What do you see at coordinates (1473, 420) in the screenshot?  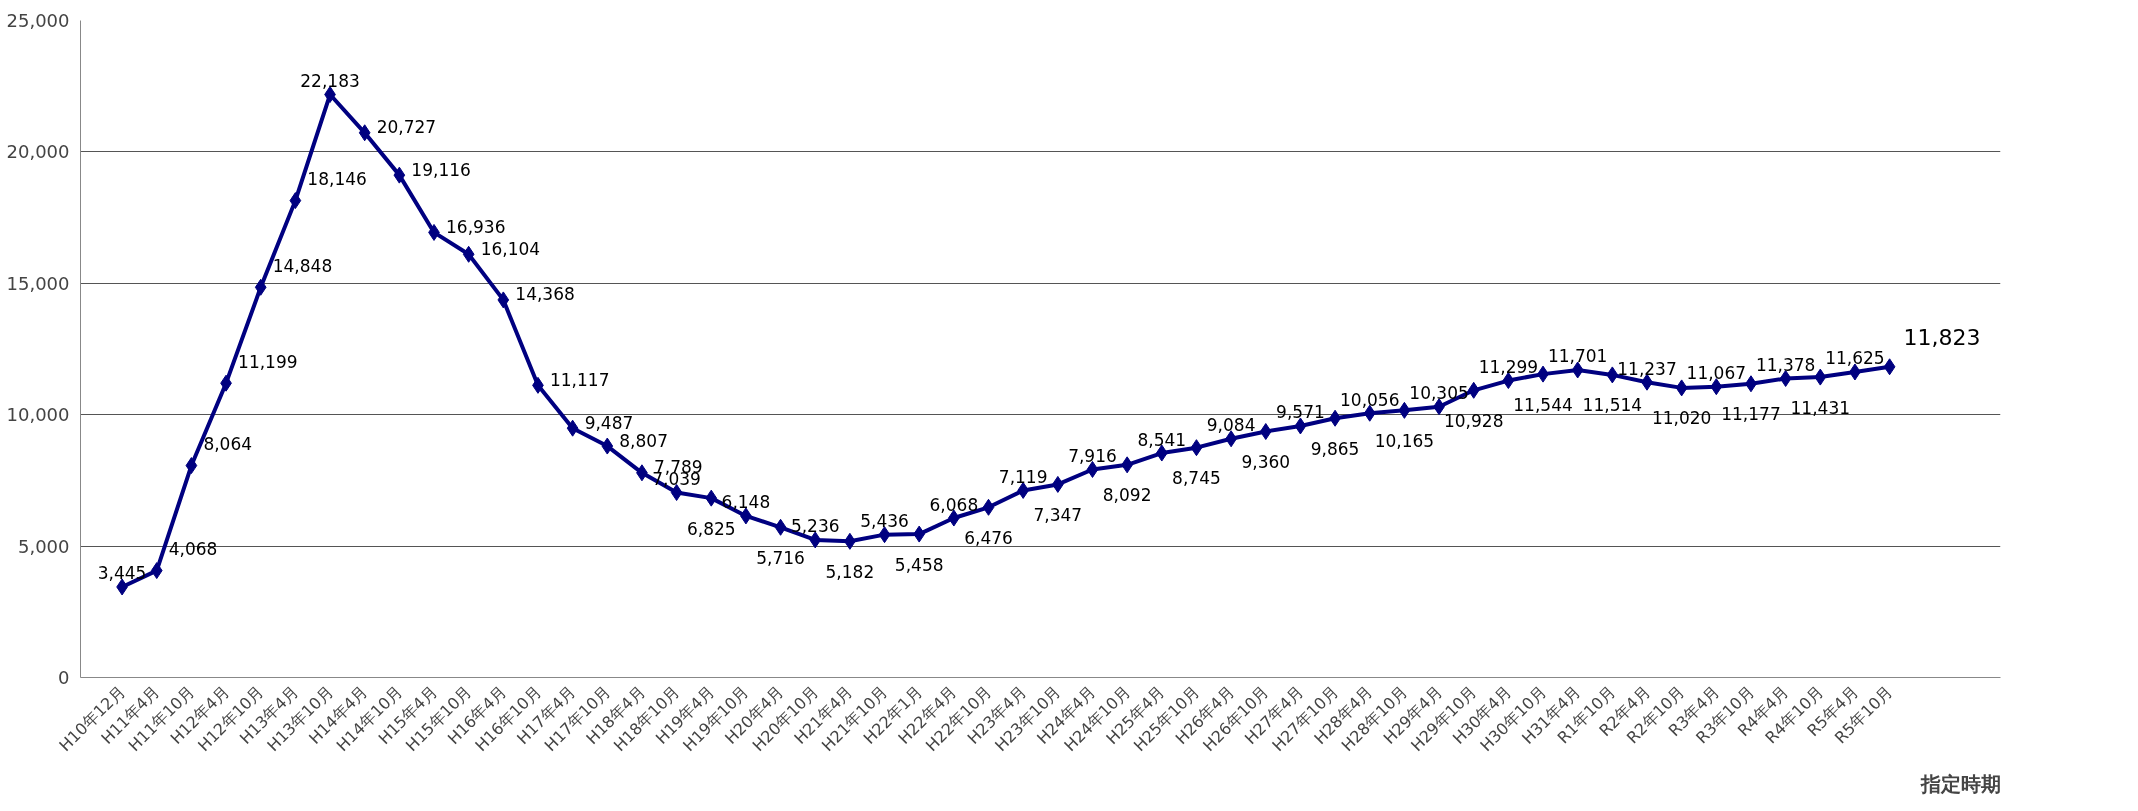 I see `data-label: 10,928` at bounding box center [1473, 420].